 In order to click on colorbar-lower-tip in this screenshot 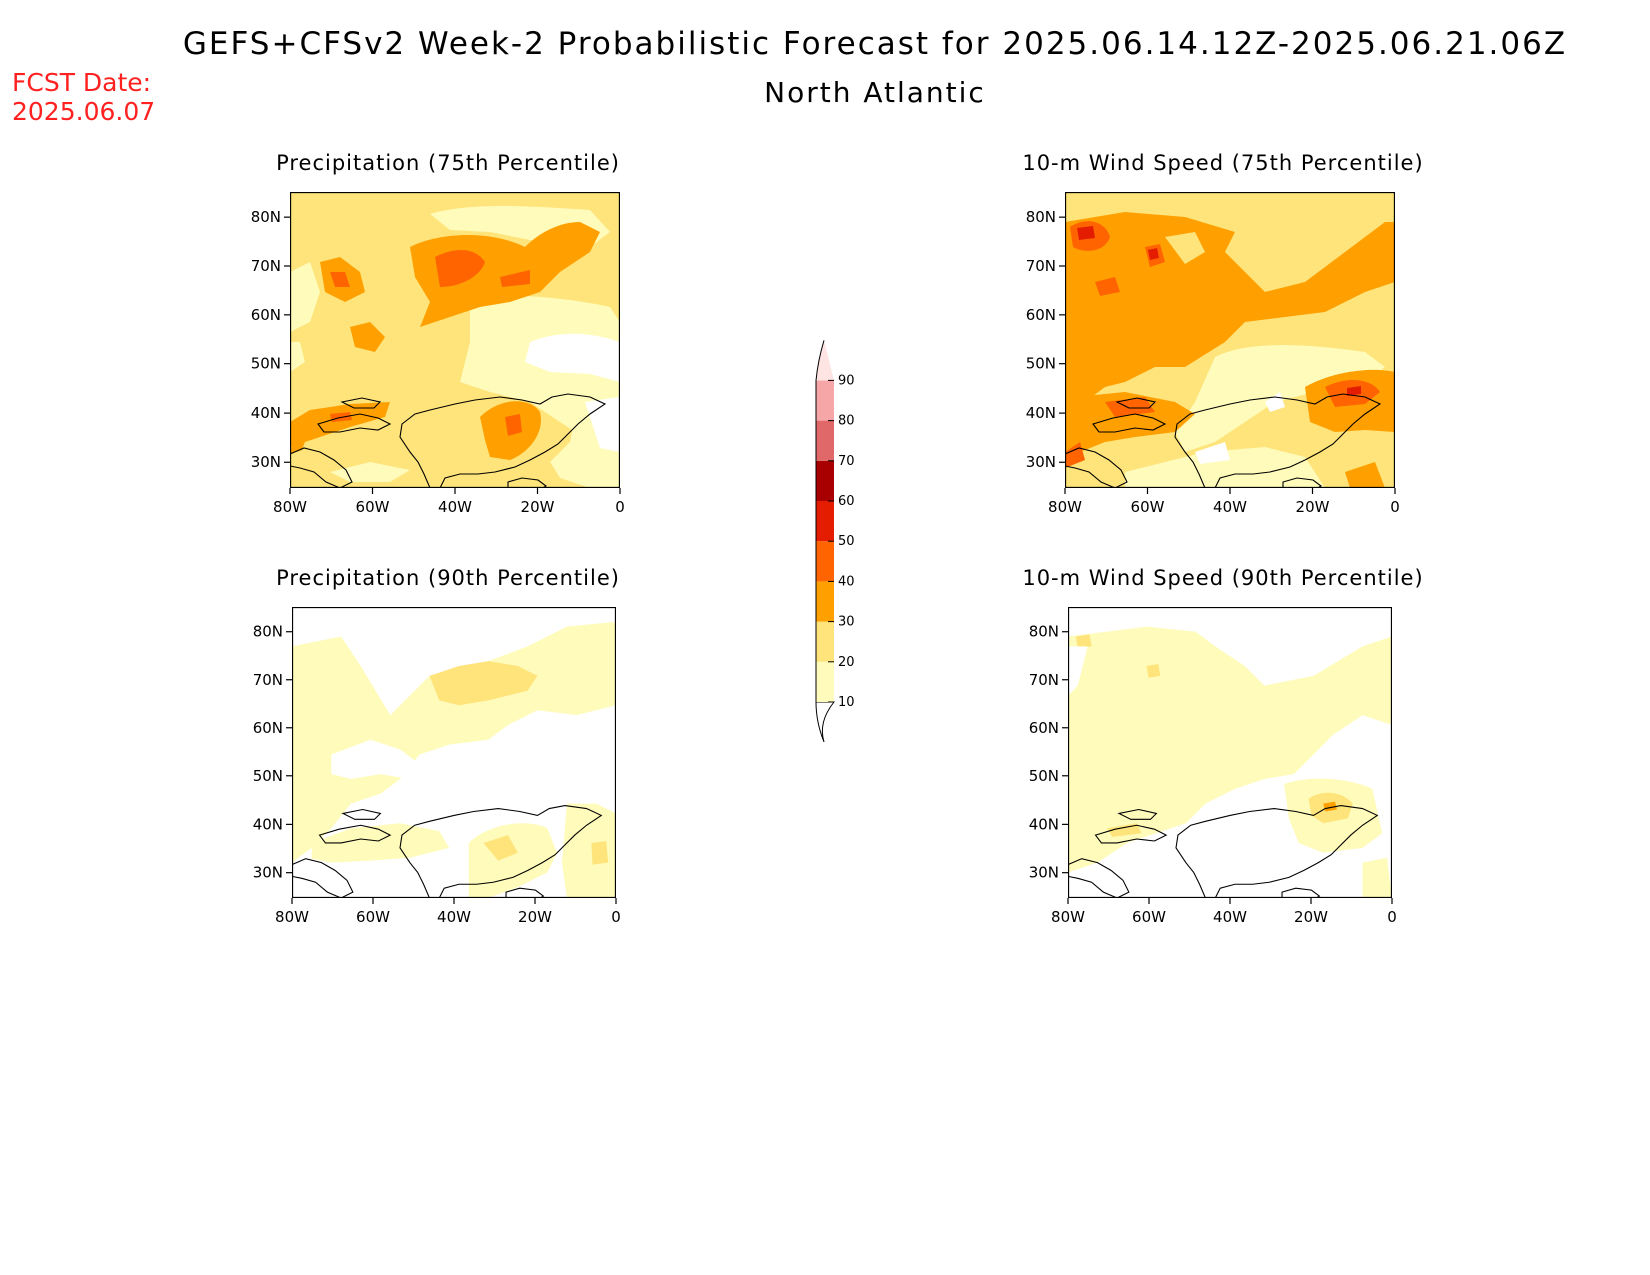, I will do `click(825, 722)`.